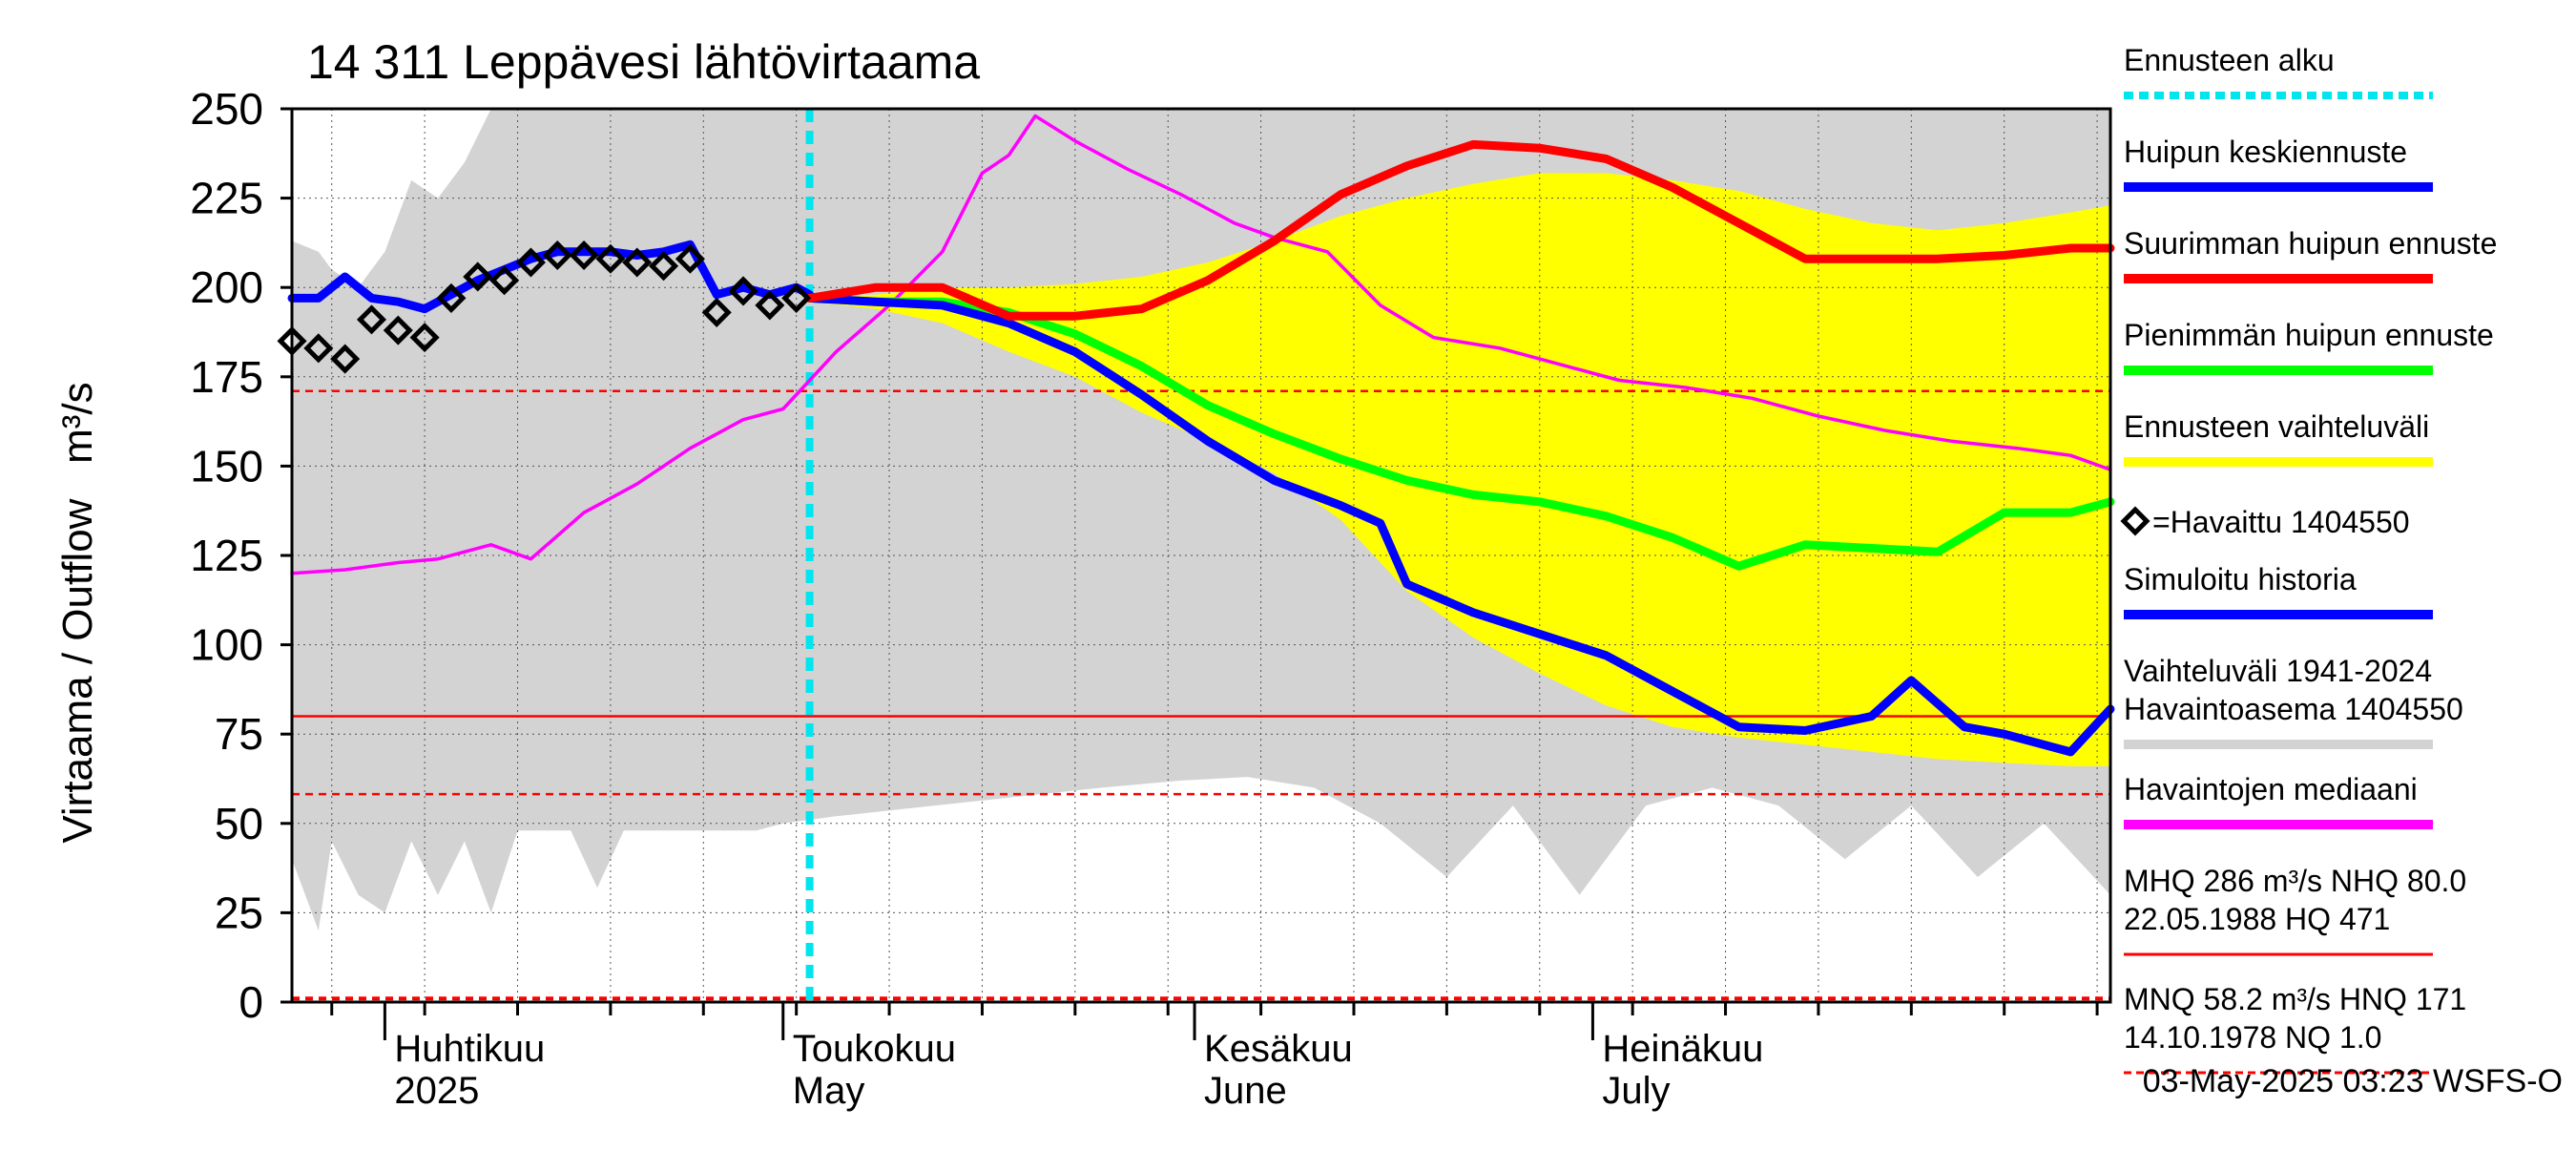 This screenshot has width=2576, height=1150. Describe the element at coordinates (436, 1091) in the screenshot. I see `x-month-label-en: 2025` at that location.